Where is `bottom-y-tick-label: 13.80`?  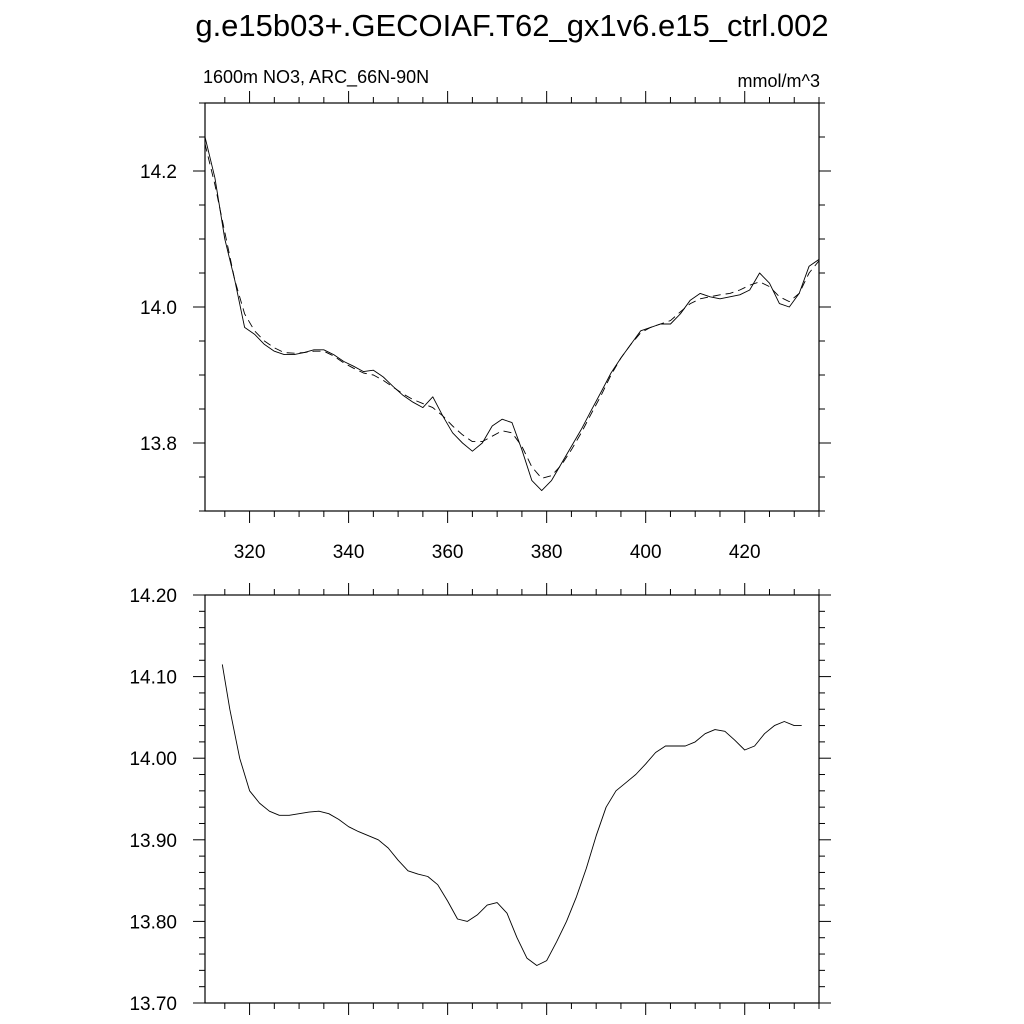
bottom-y-tick-label: 13.80 is located at coordinates (153, 922).